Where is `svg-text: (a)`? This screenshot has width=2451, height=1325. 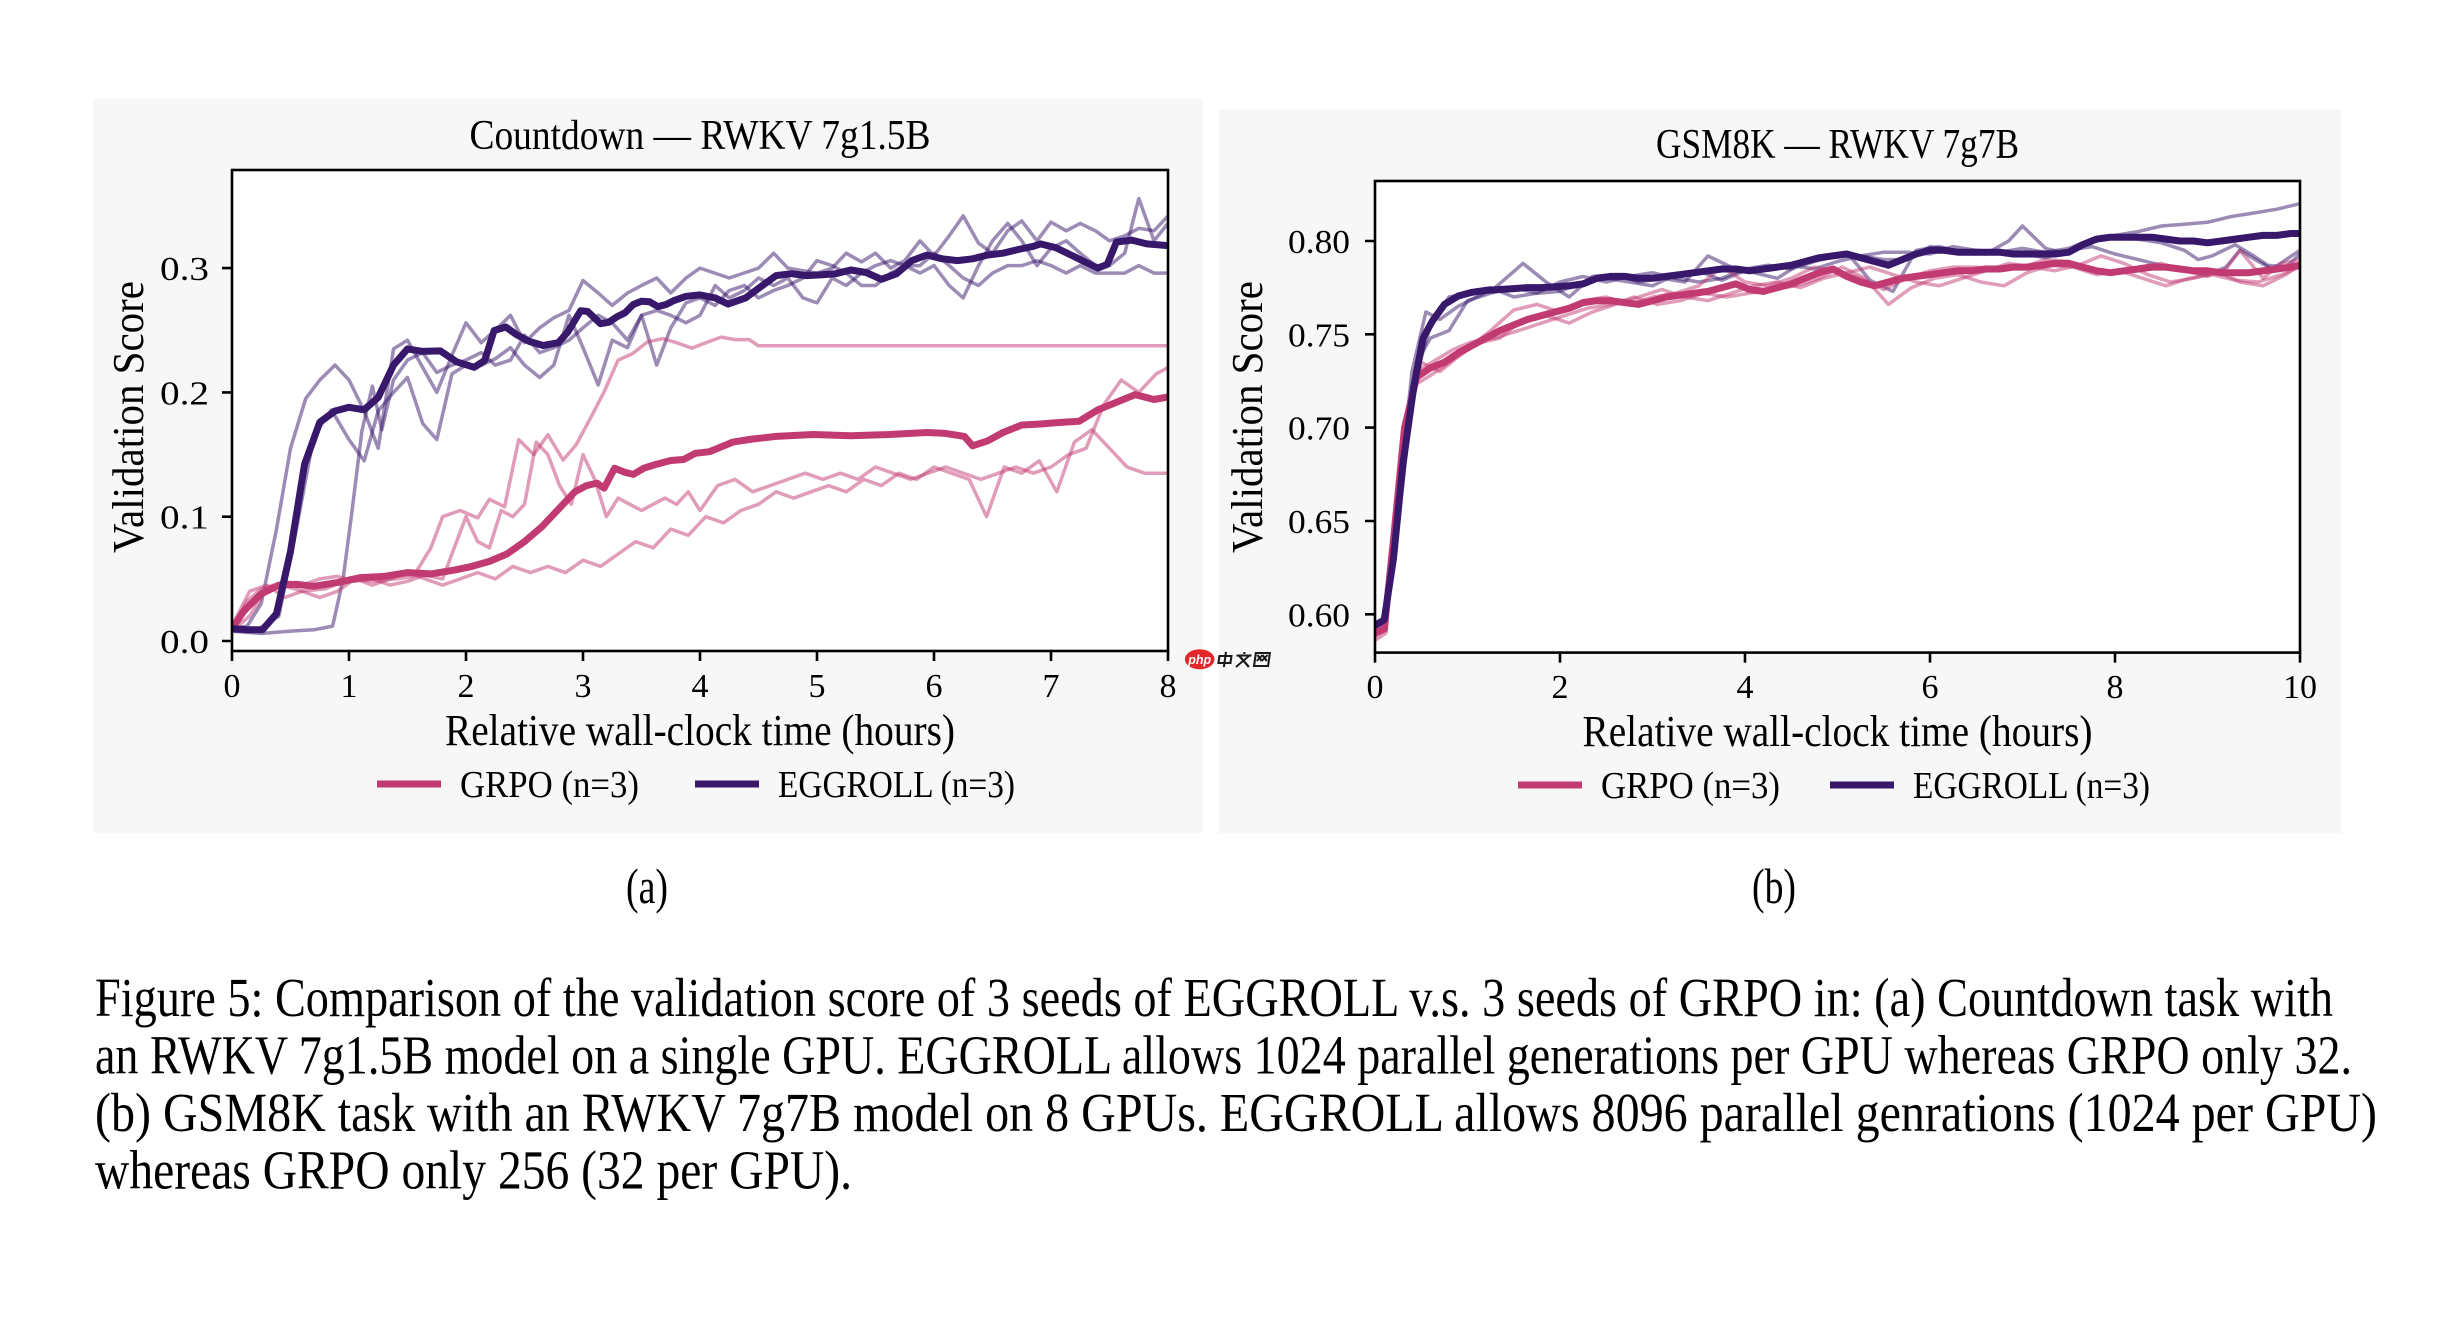 svg-text: (a) is located at coordinates (647, 886).